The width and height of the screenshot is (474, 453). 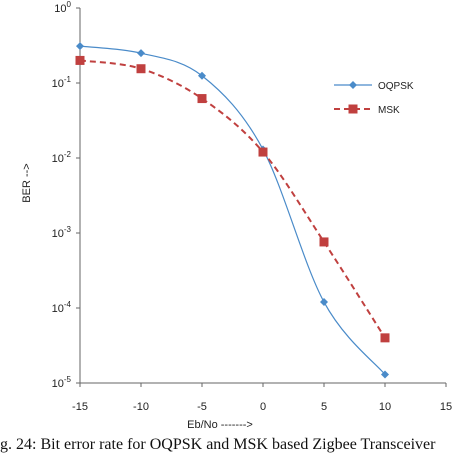 What do you see at coordinates (62, 382) in the screenshot?
I see `y-tick-label: 10⁻⁵` at bounding box center [62, 382].